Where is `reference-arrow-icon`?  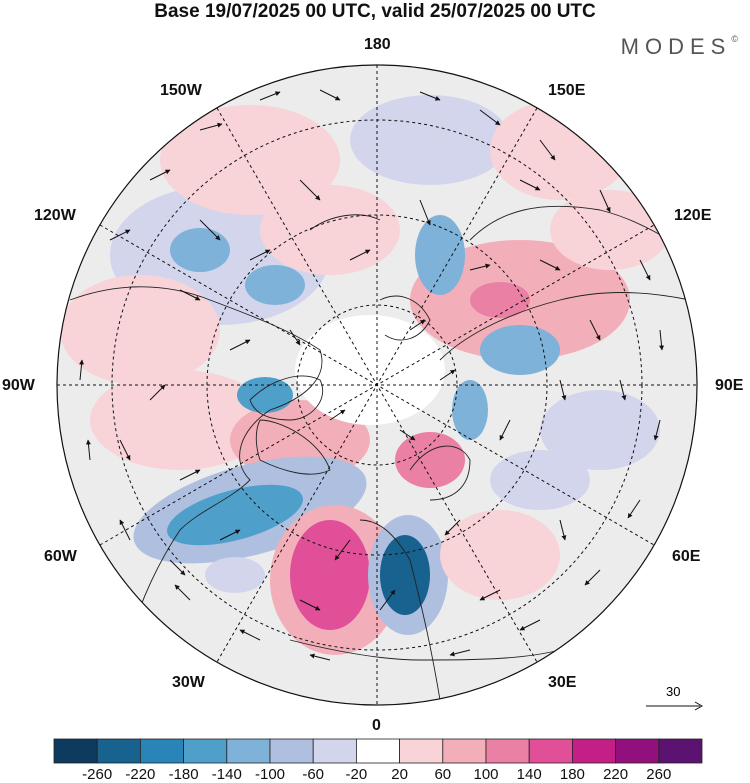
reference-arrow-icon is located at coordinates (675, 706).